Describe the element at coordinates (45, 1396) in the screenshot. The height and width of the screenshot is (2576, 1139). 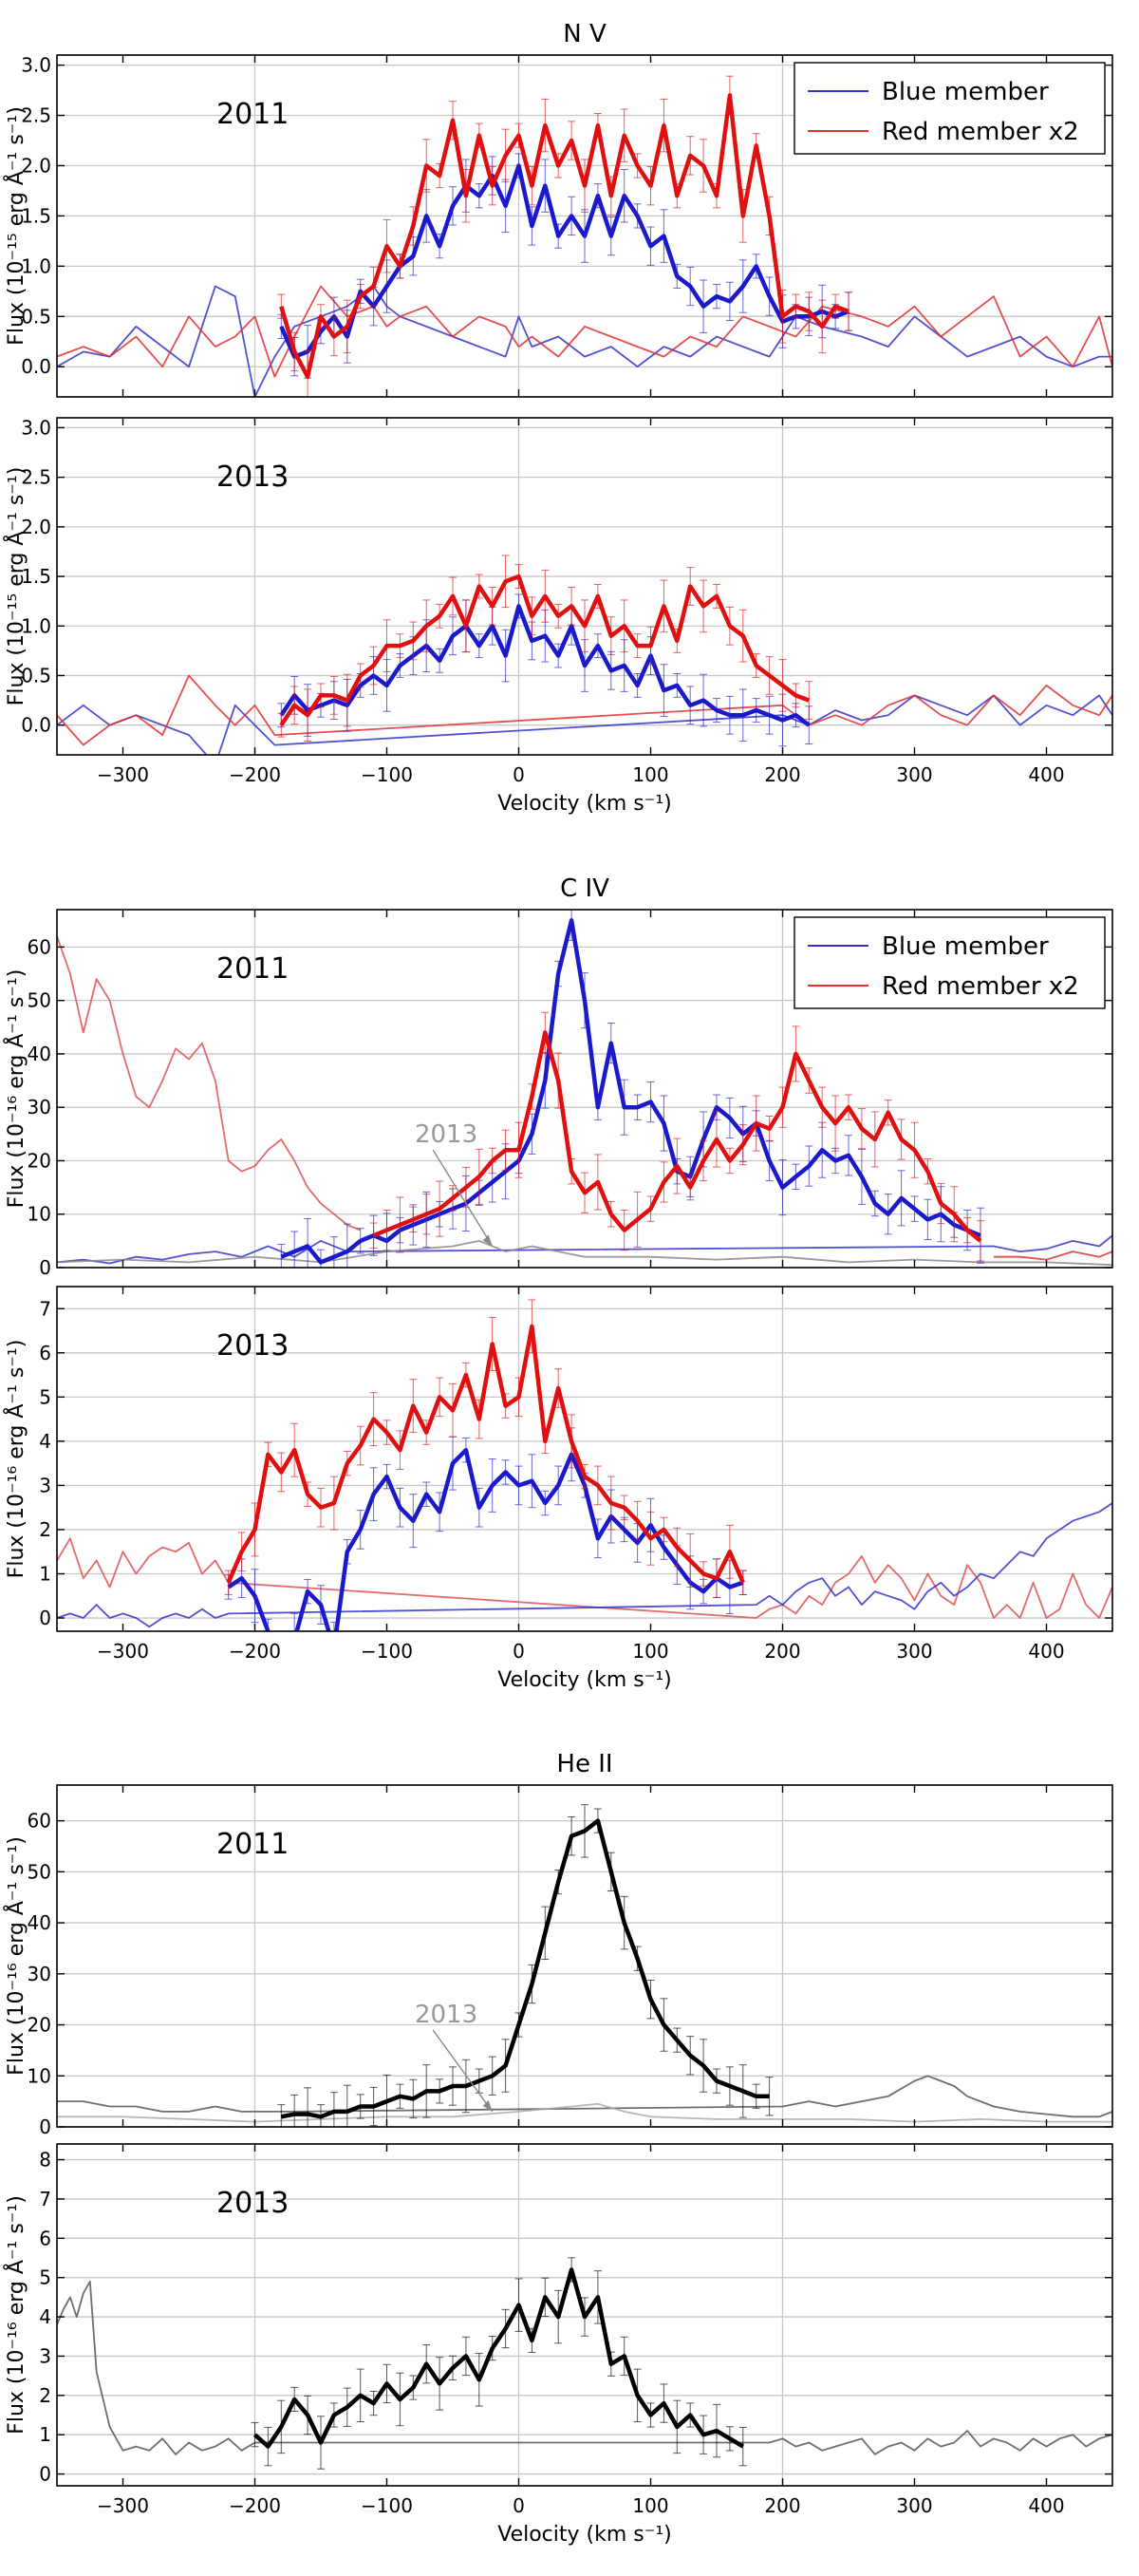
I see `ytick-label: 5` at that location.